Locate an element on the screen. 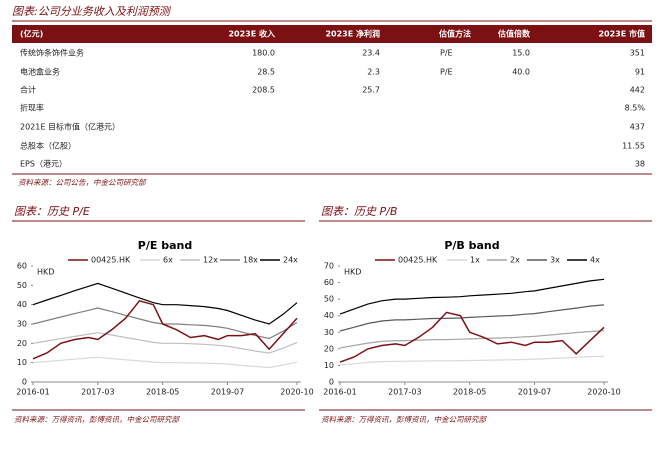  page-title: 图表:公司分业务收入及利润预测 is located at coordinates (92, 11).